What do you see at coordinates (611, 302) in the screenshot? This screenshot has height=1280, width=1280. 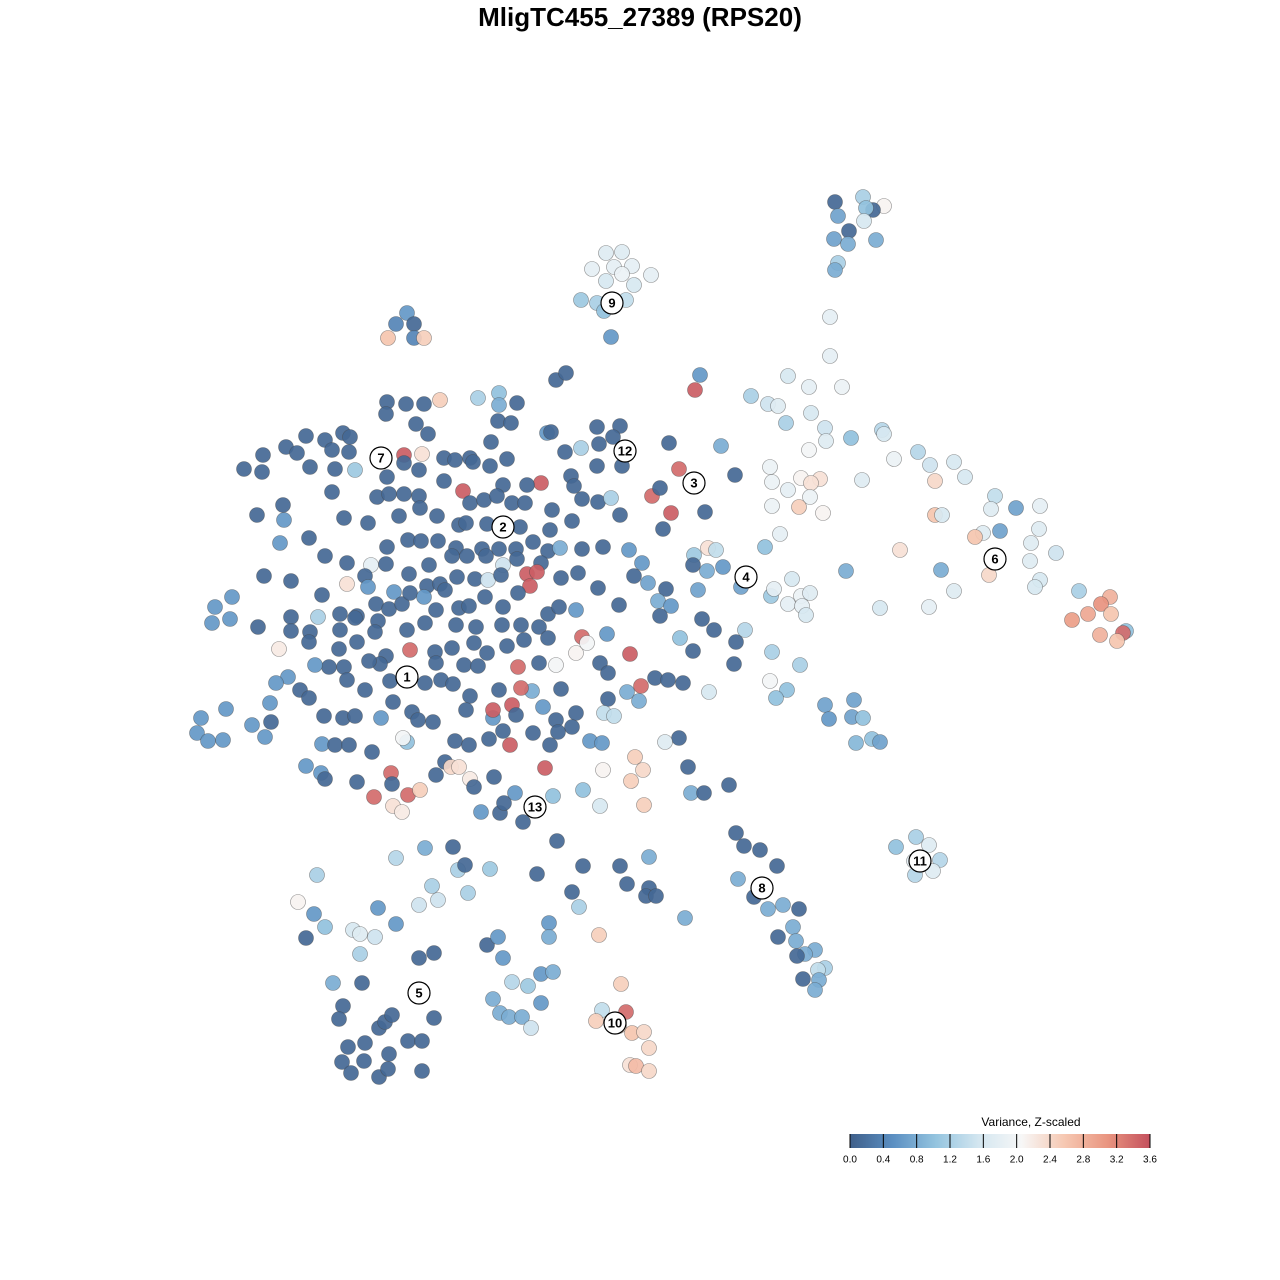 I see `cluster-label: 9` at bounding box center [611, 302].